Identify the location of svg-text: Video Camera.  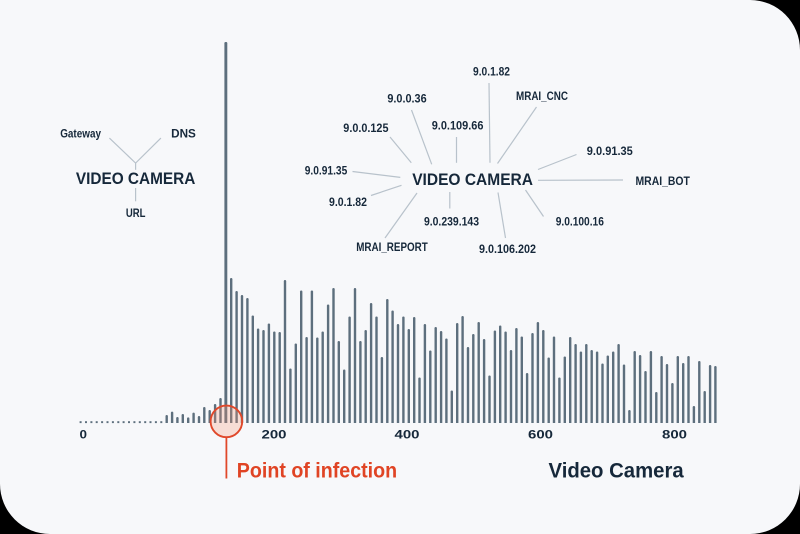
(617, 470).